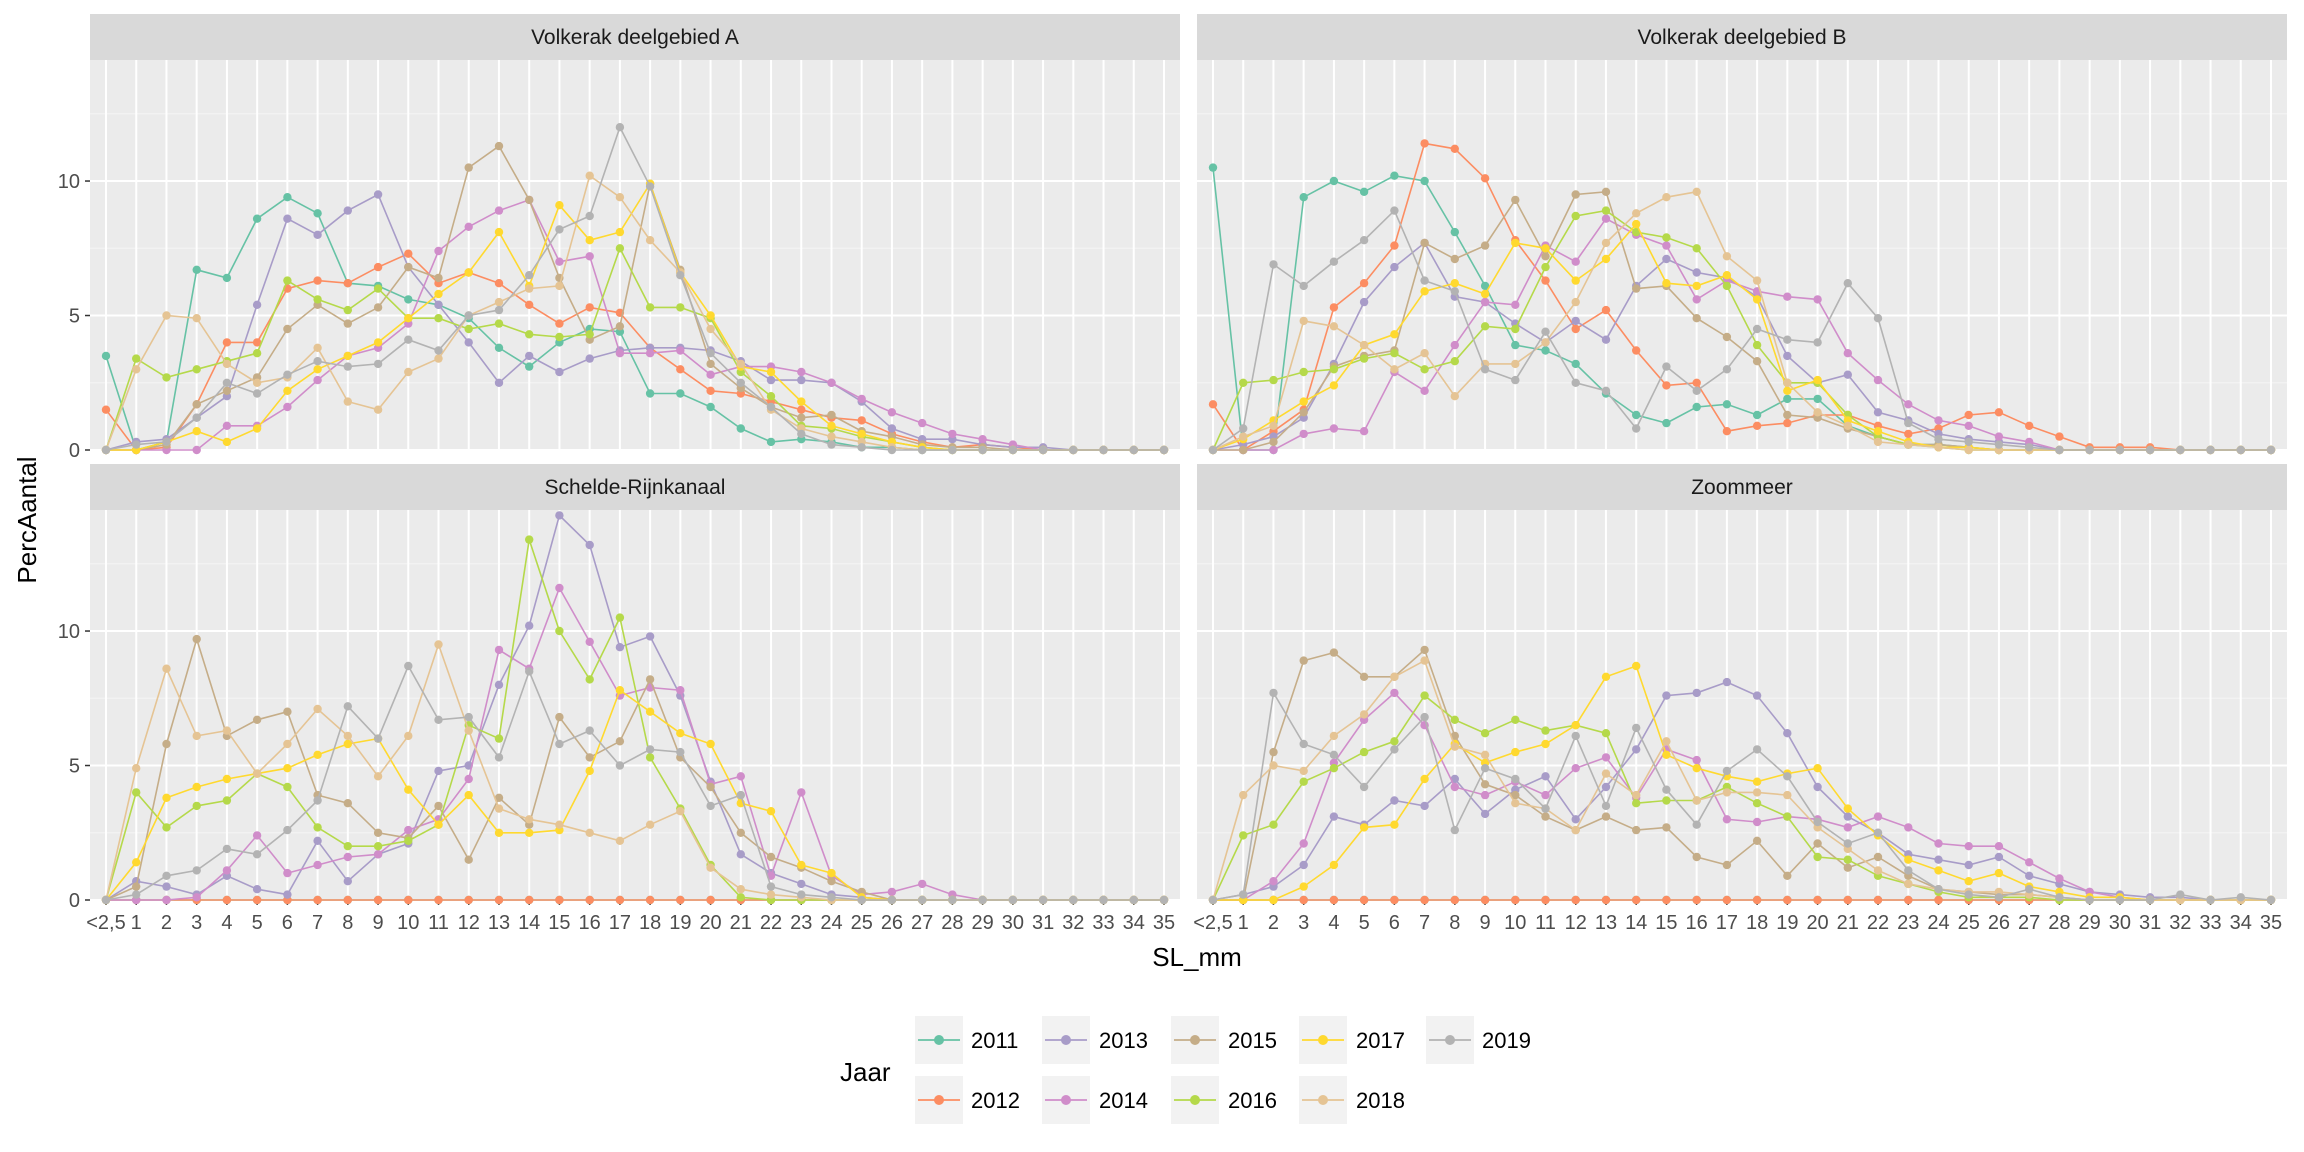 Image resolution: width=2304 pixels, height=1152 pixels. Describe the element at coordinates (1380, 1040) in the screenshot. I see `legend-label: 2017` at that location.